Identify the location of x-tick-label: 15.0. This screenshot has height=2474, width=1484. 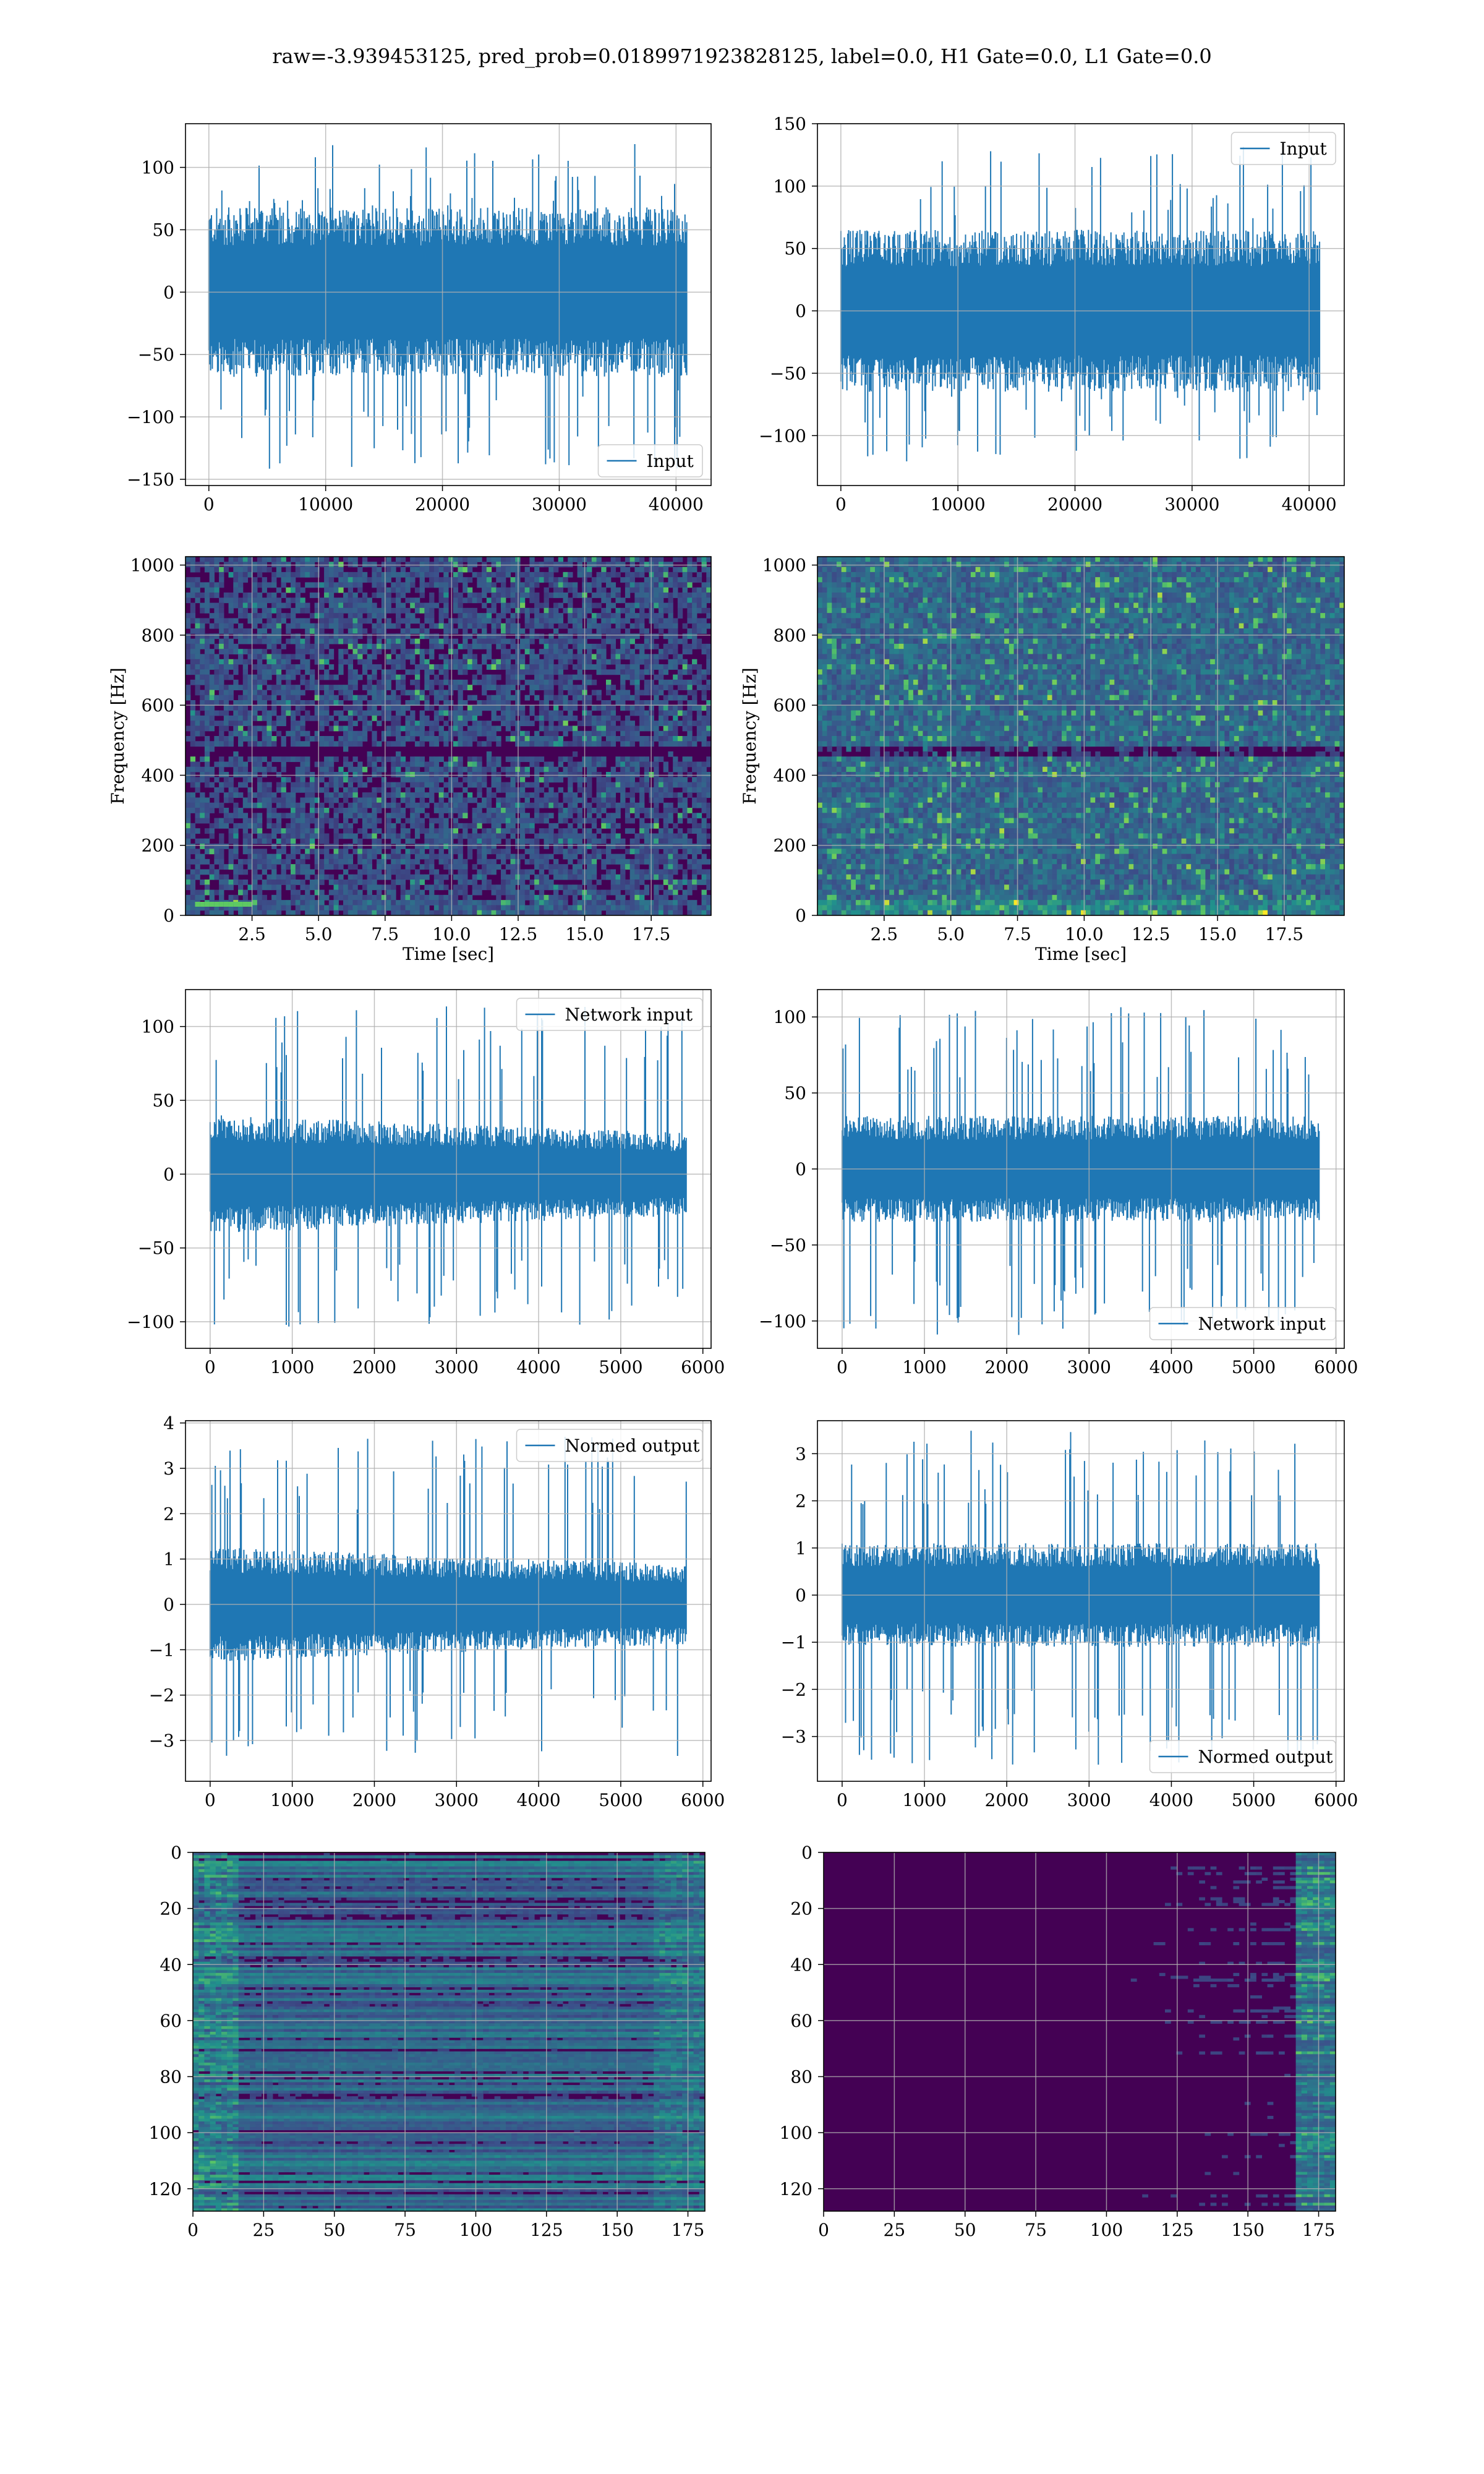
(584, 934).